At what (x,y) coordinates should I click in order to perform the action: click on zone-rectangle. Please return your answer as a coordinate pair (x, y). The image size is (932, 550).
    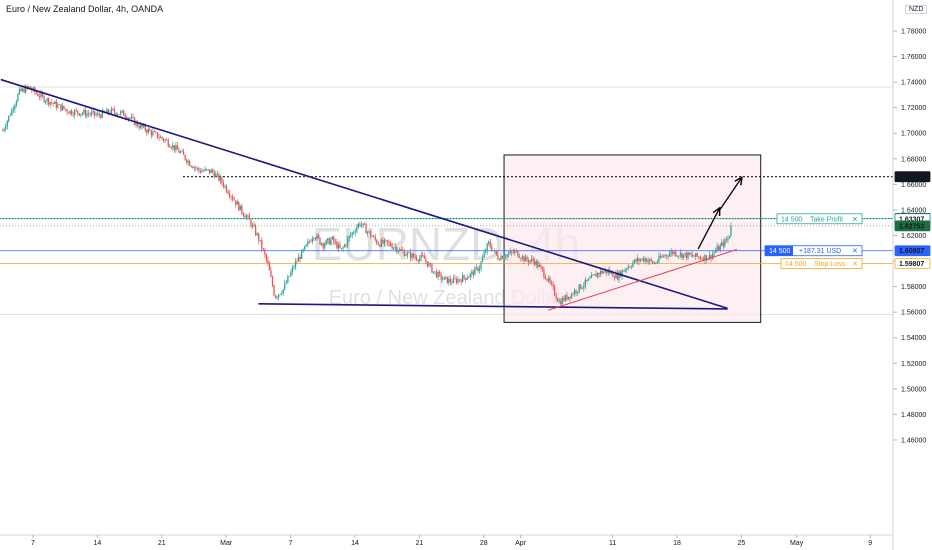
    Looking at the image, I should click on (632, 238).